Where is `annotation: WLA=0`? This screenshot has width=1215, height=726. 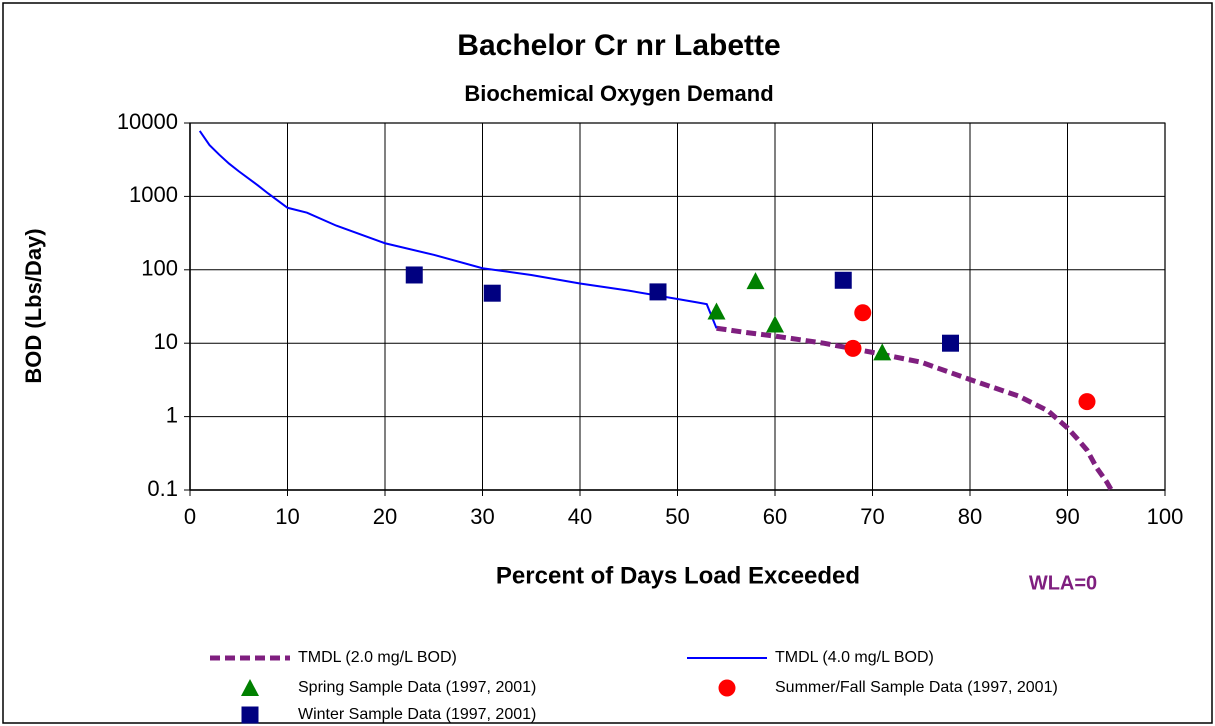 annotation: WLA=0 is located at coordinates (1063, 583).